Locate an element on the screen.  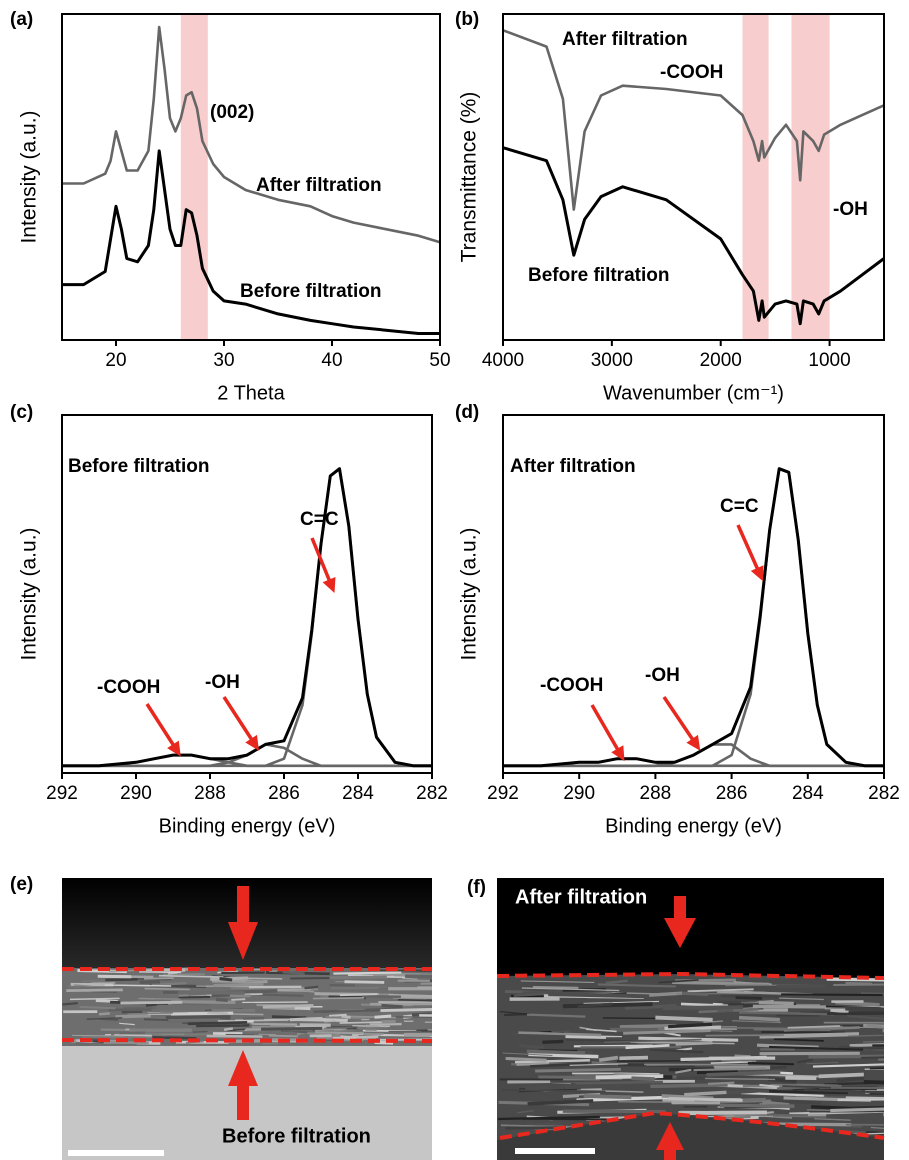
x-axis-label: Binding energy (eV) is located at coordinates (247, 826).